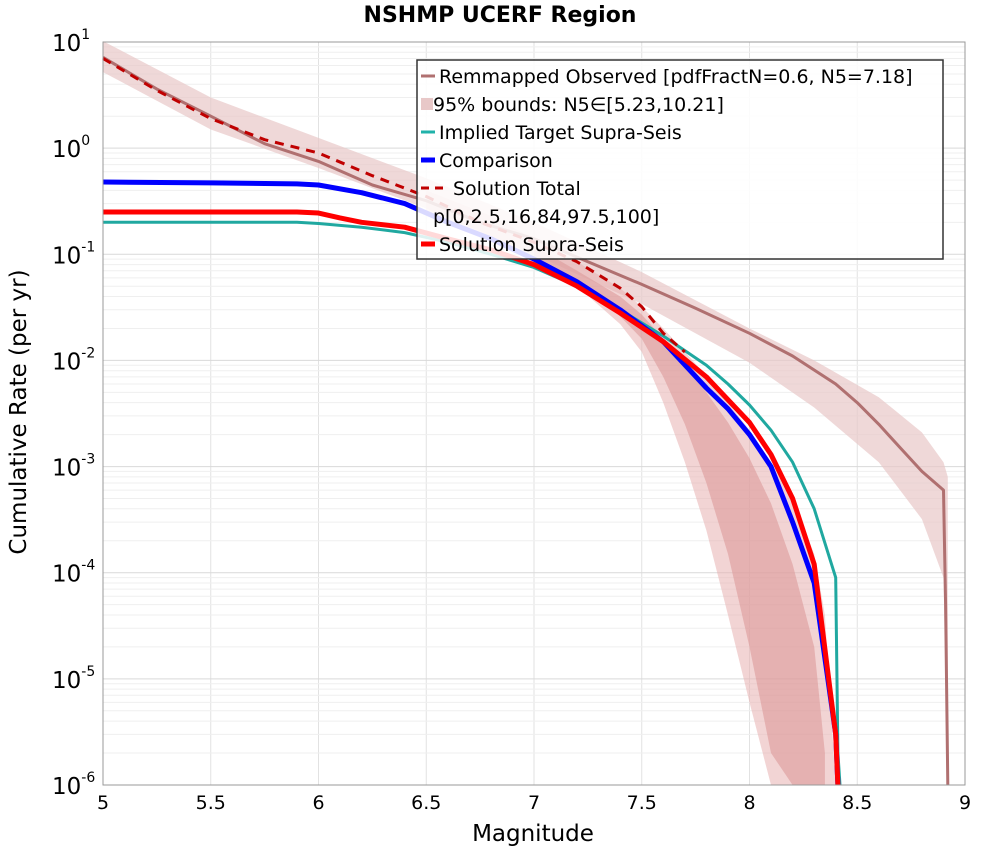 This screenshot has height=854, width=1000. What do you see at coordinates (211, 803) in the screenshot?
I see `x-tick-label: 5.5` at bounding box center [211, 803].